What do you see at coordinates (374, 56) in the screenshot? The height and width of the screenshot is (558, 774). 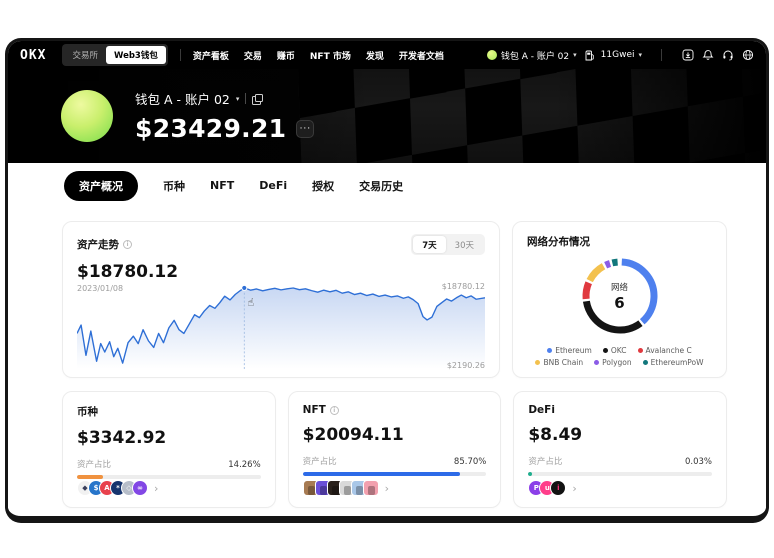 I see `nav-link: 发现` at bounding box center [374, 56].